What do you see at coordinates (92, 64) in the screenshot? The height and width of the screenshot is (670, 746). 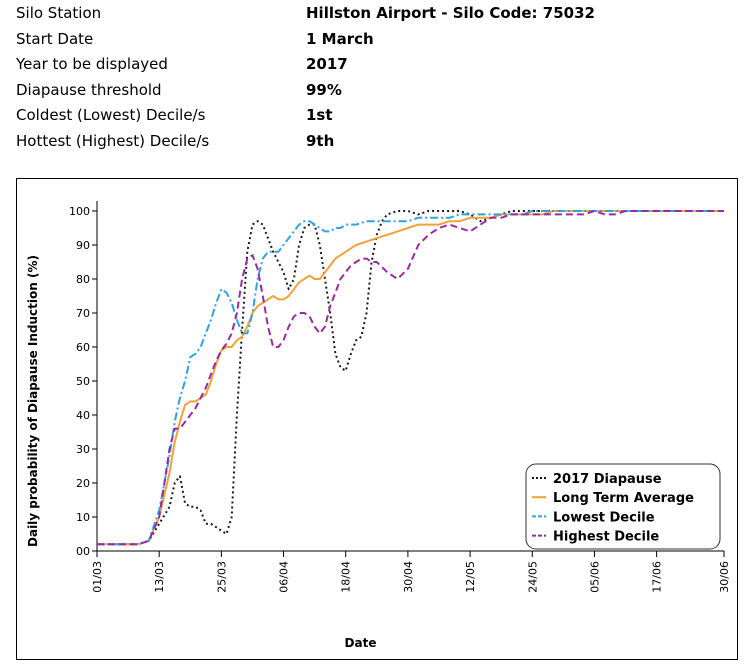 I see `info-label: Year to be displayed` at bounding box center [92, 64].